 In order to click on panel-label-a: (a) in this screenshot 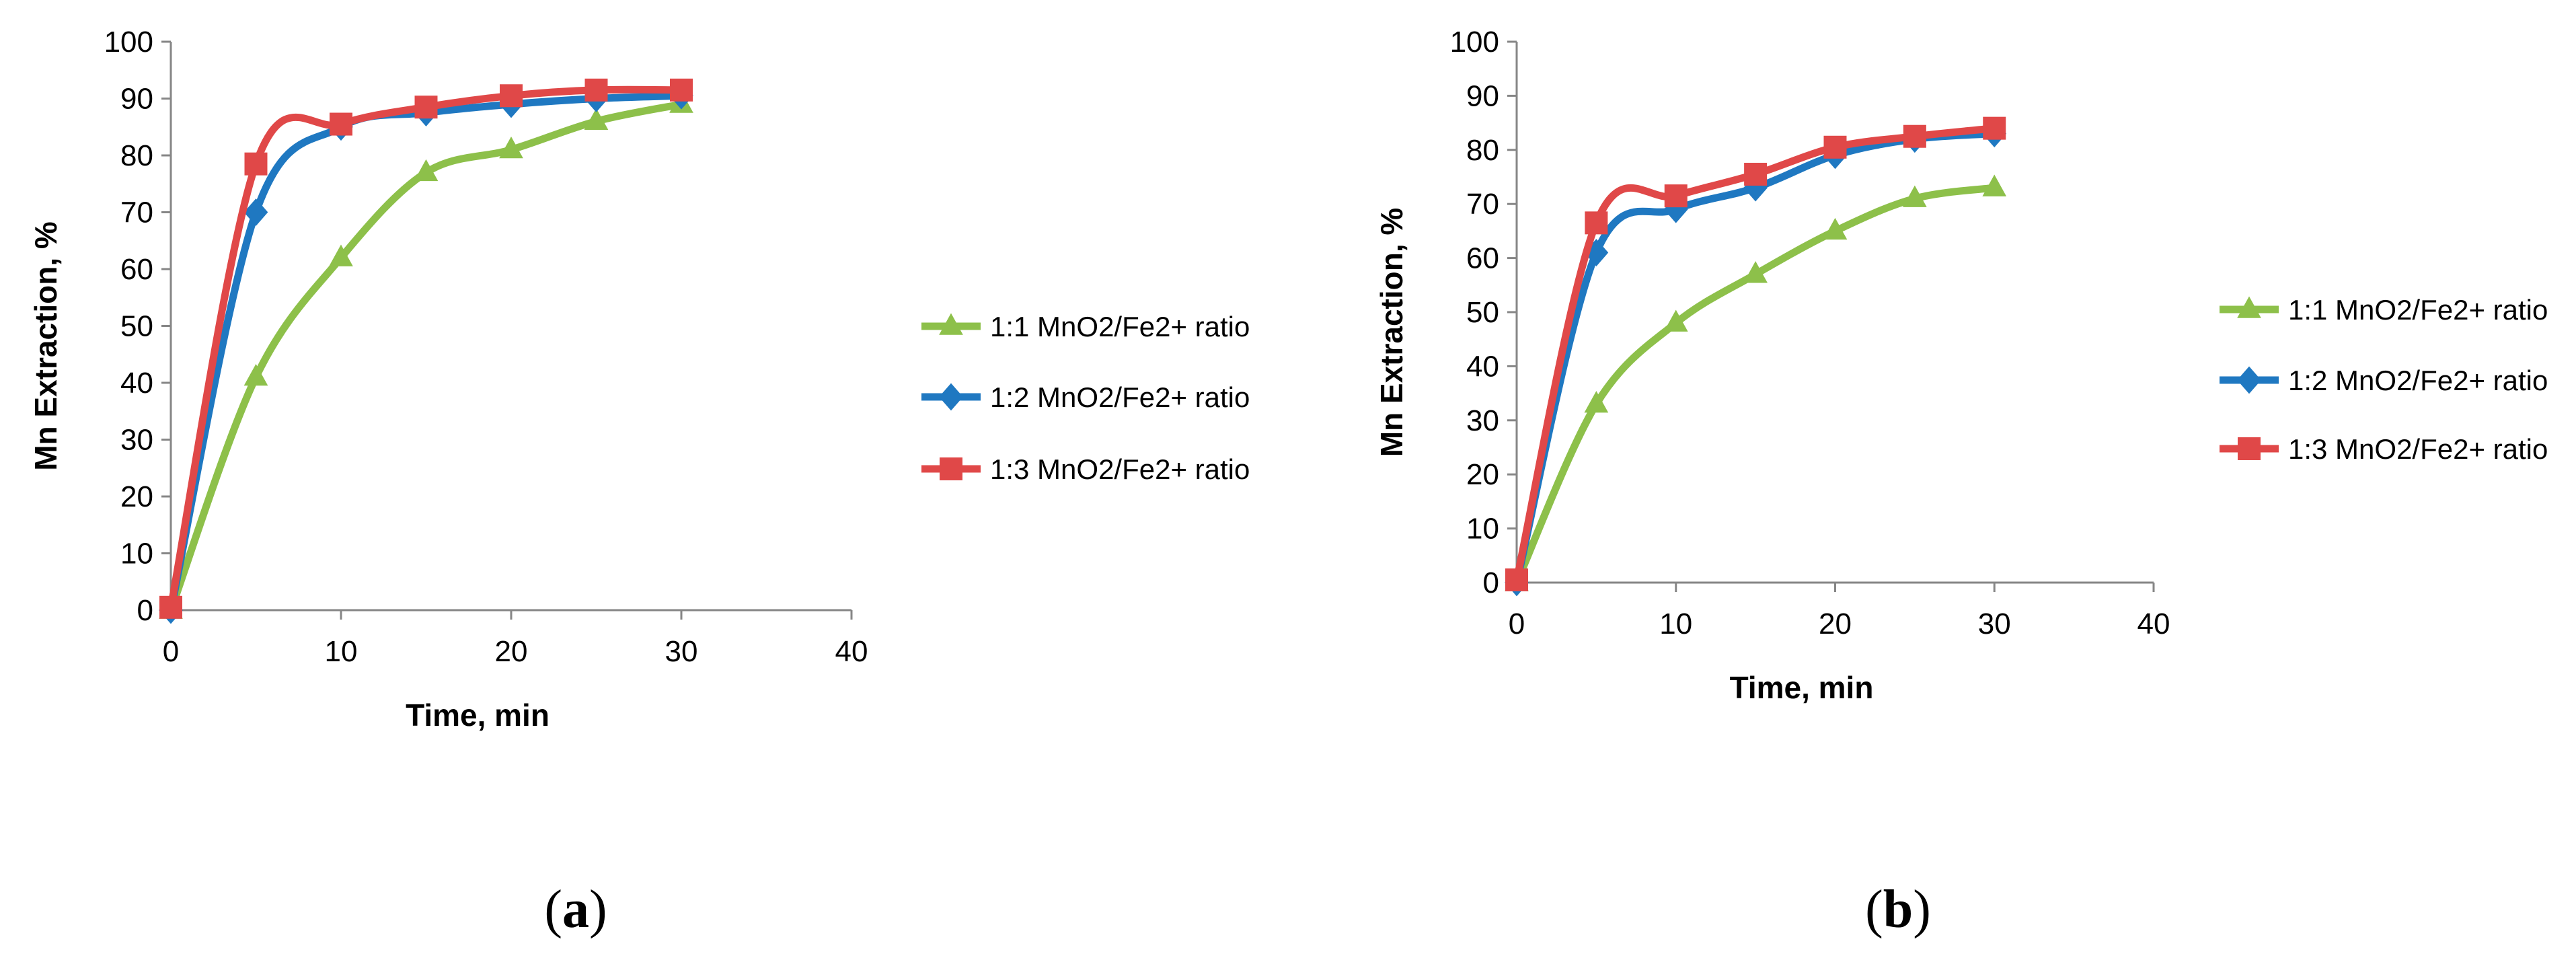, I will do `click(575, 909)`.